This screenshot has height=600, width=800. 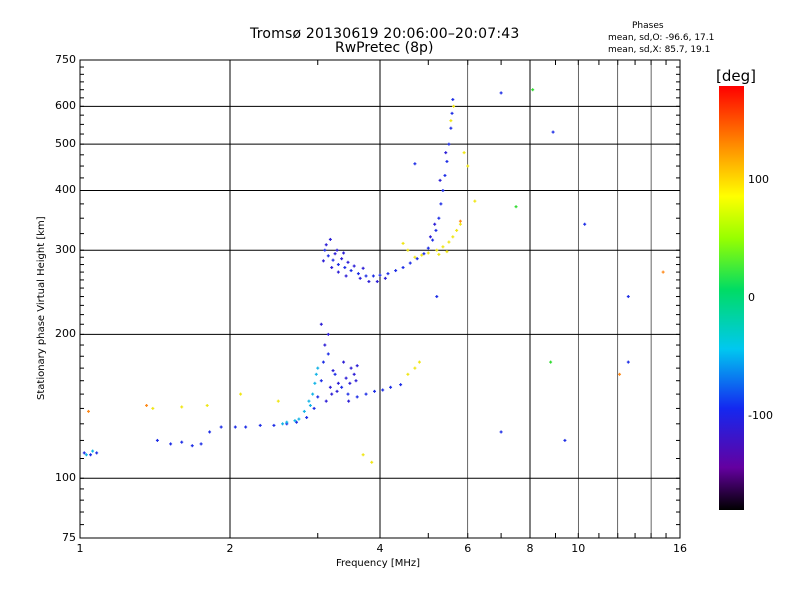 What do you see at coordinates (661, 38) in the screenshot?
I see `phase-stat-o: mean, sd,O: -96.6, 17.1` at bounding box center [661, 38].